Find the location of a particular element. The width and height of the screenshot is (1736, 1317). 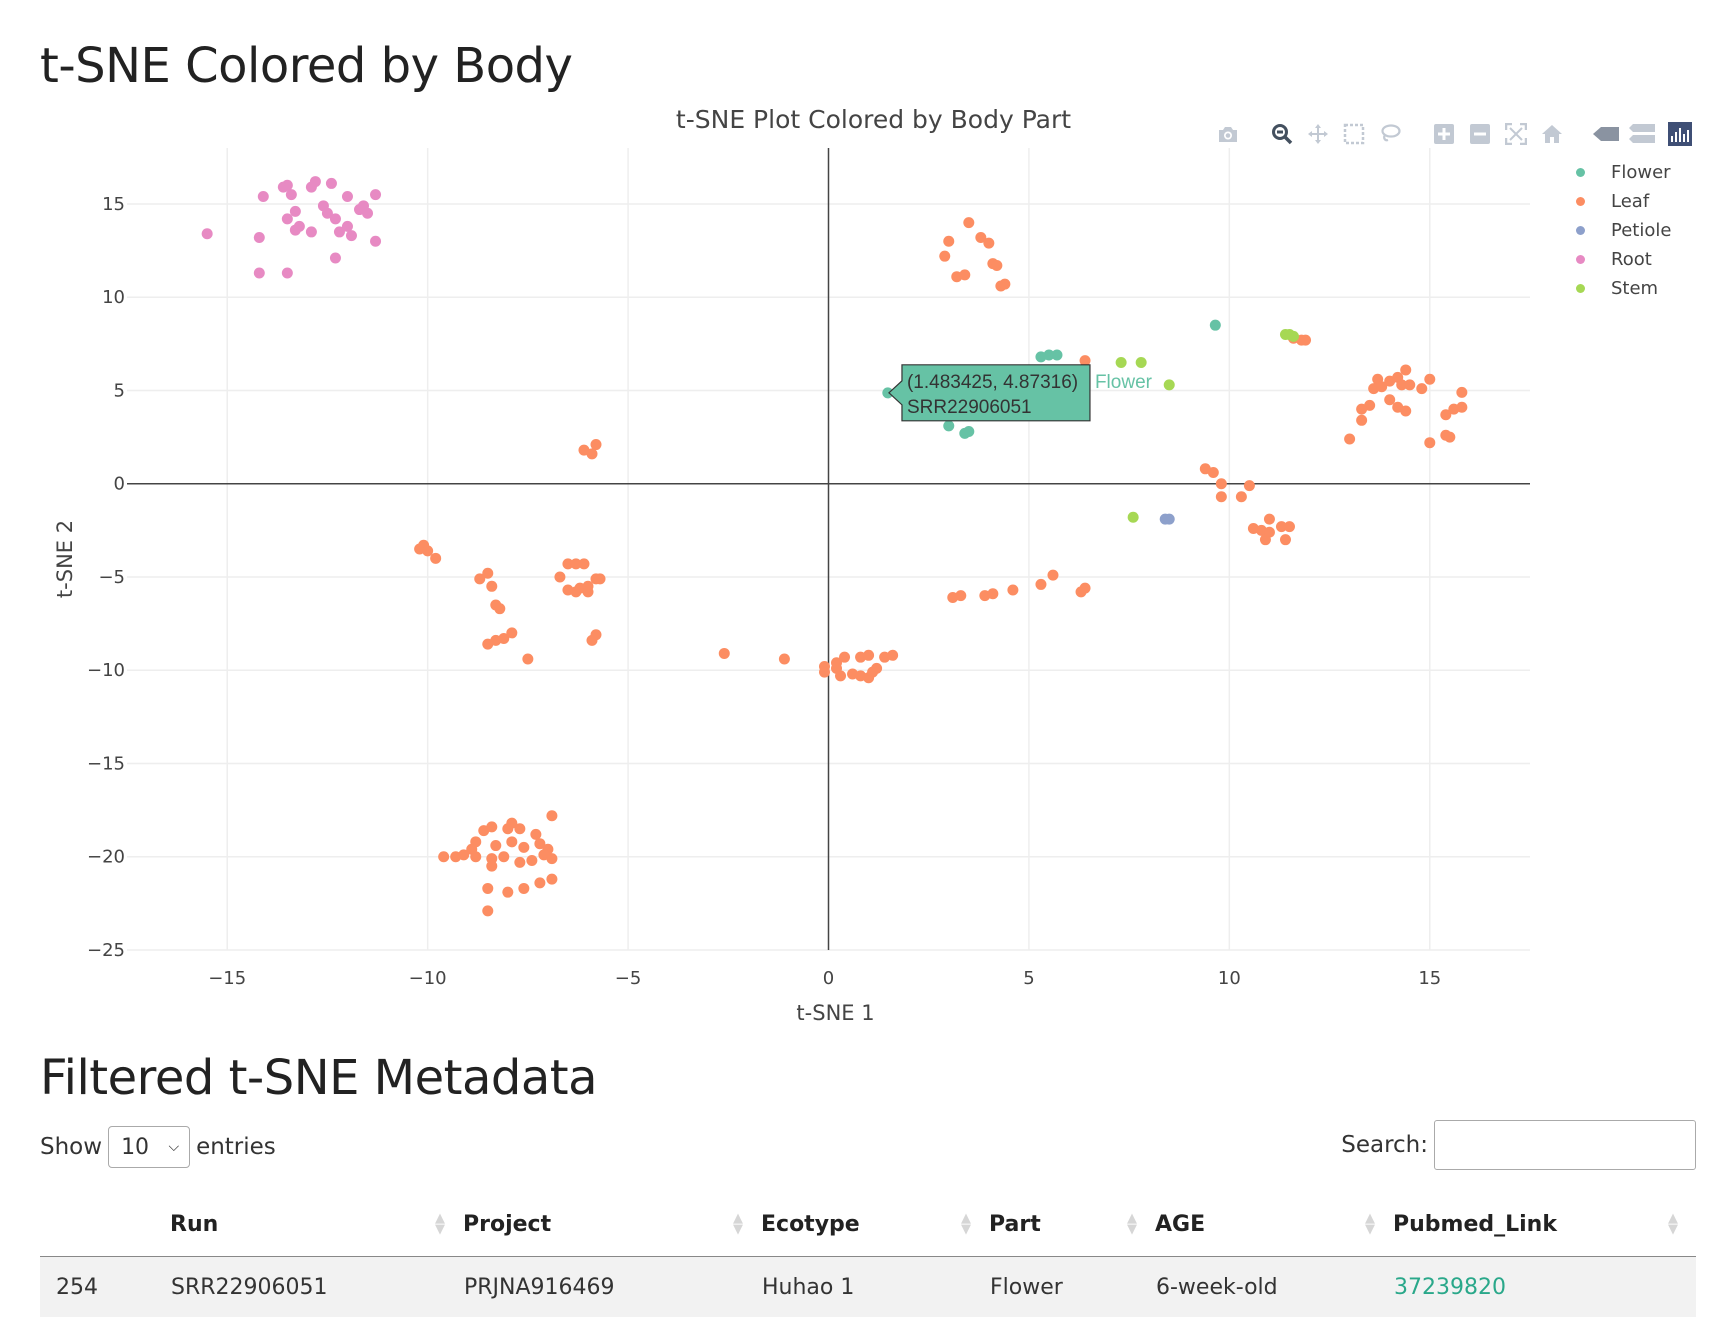

pubmed-link: 37239820 is located at coordinates (1450, 1287).